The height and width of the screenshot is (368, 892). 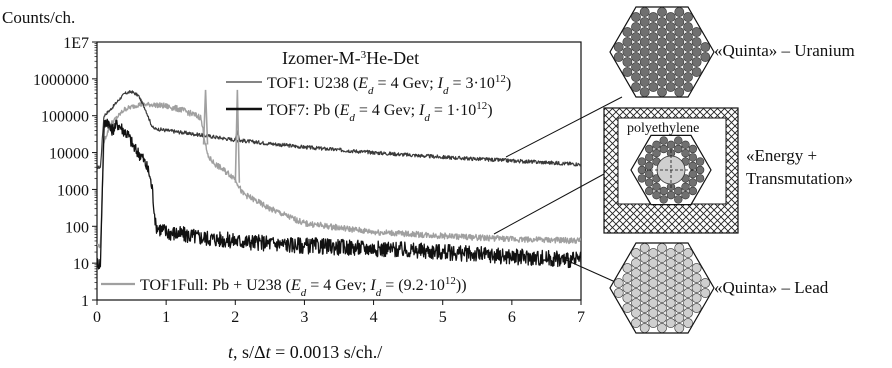 What do you see at coordinates (512, 317) in the screenshot?
I see `x-tick-label: 6` at bounding box center [512, 317].